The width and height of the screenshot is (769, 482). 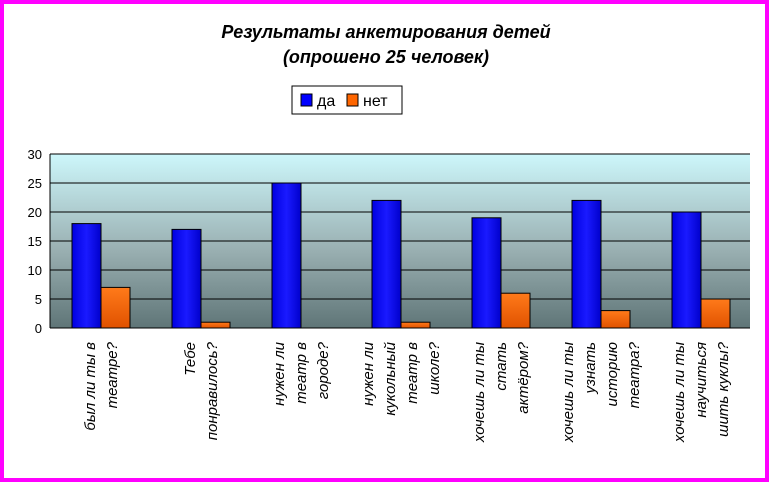 What do you see at coordinates (723, 389) in the screenshot?
I see `category-label-line: шить куклы?` at bounding box center [723, 389].